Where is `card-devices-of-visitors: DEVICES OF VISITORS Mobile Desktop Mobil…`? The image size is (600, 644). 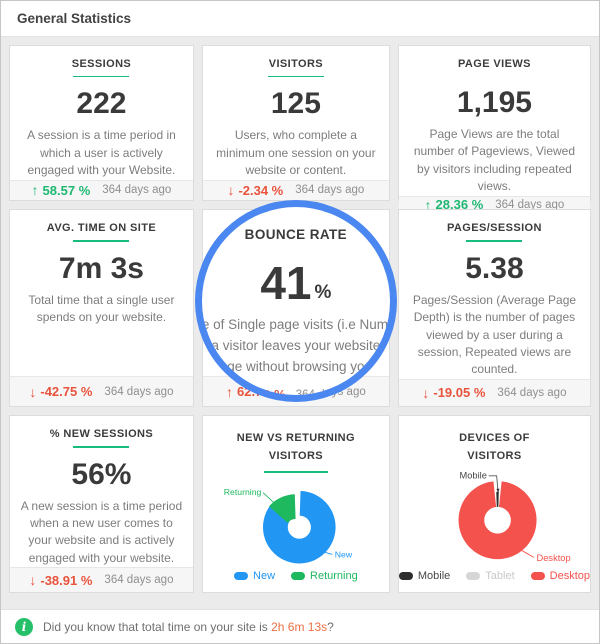 card-devices-of-visitors: DEVICES OF VISITORS Mobile Desktop Mobil… is located at coordinates (494, 504).